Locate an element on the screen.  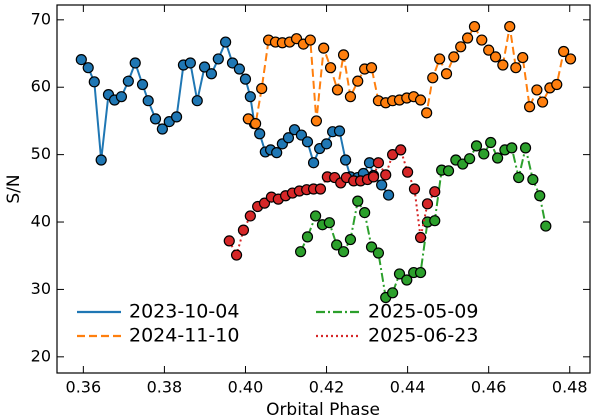
y-tick-label: 50 is located at coordinates (41, 153).